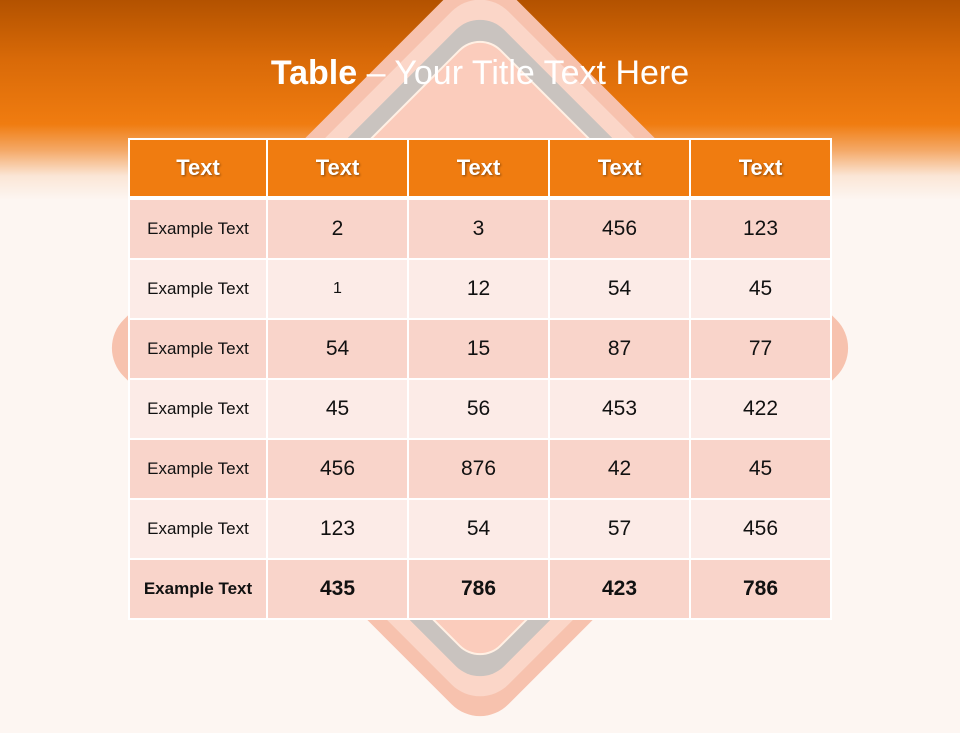  I want to click on table-cell: 422, so click(760, 409).